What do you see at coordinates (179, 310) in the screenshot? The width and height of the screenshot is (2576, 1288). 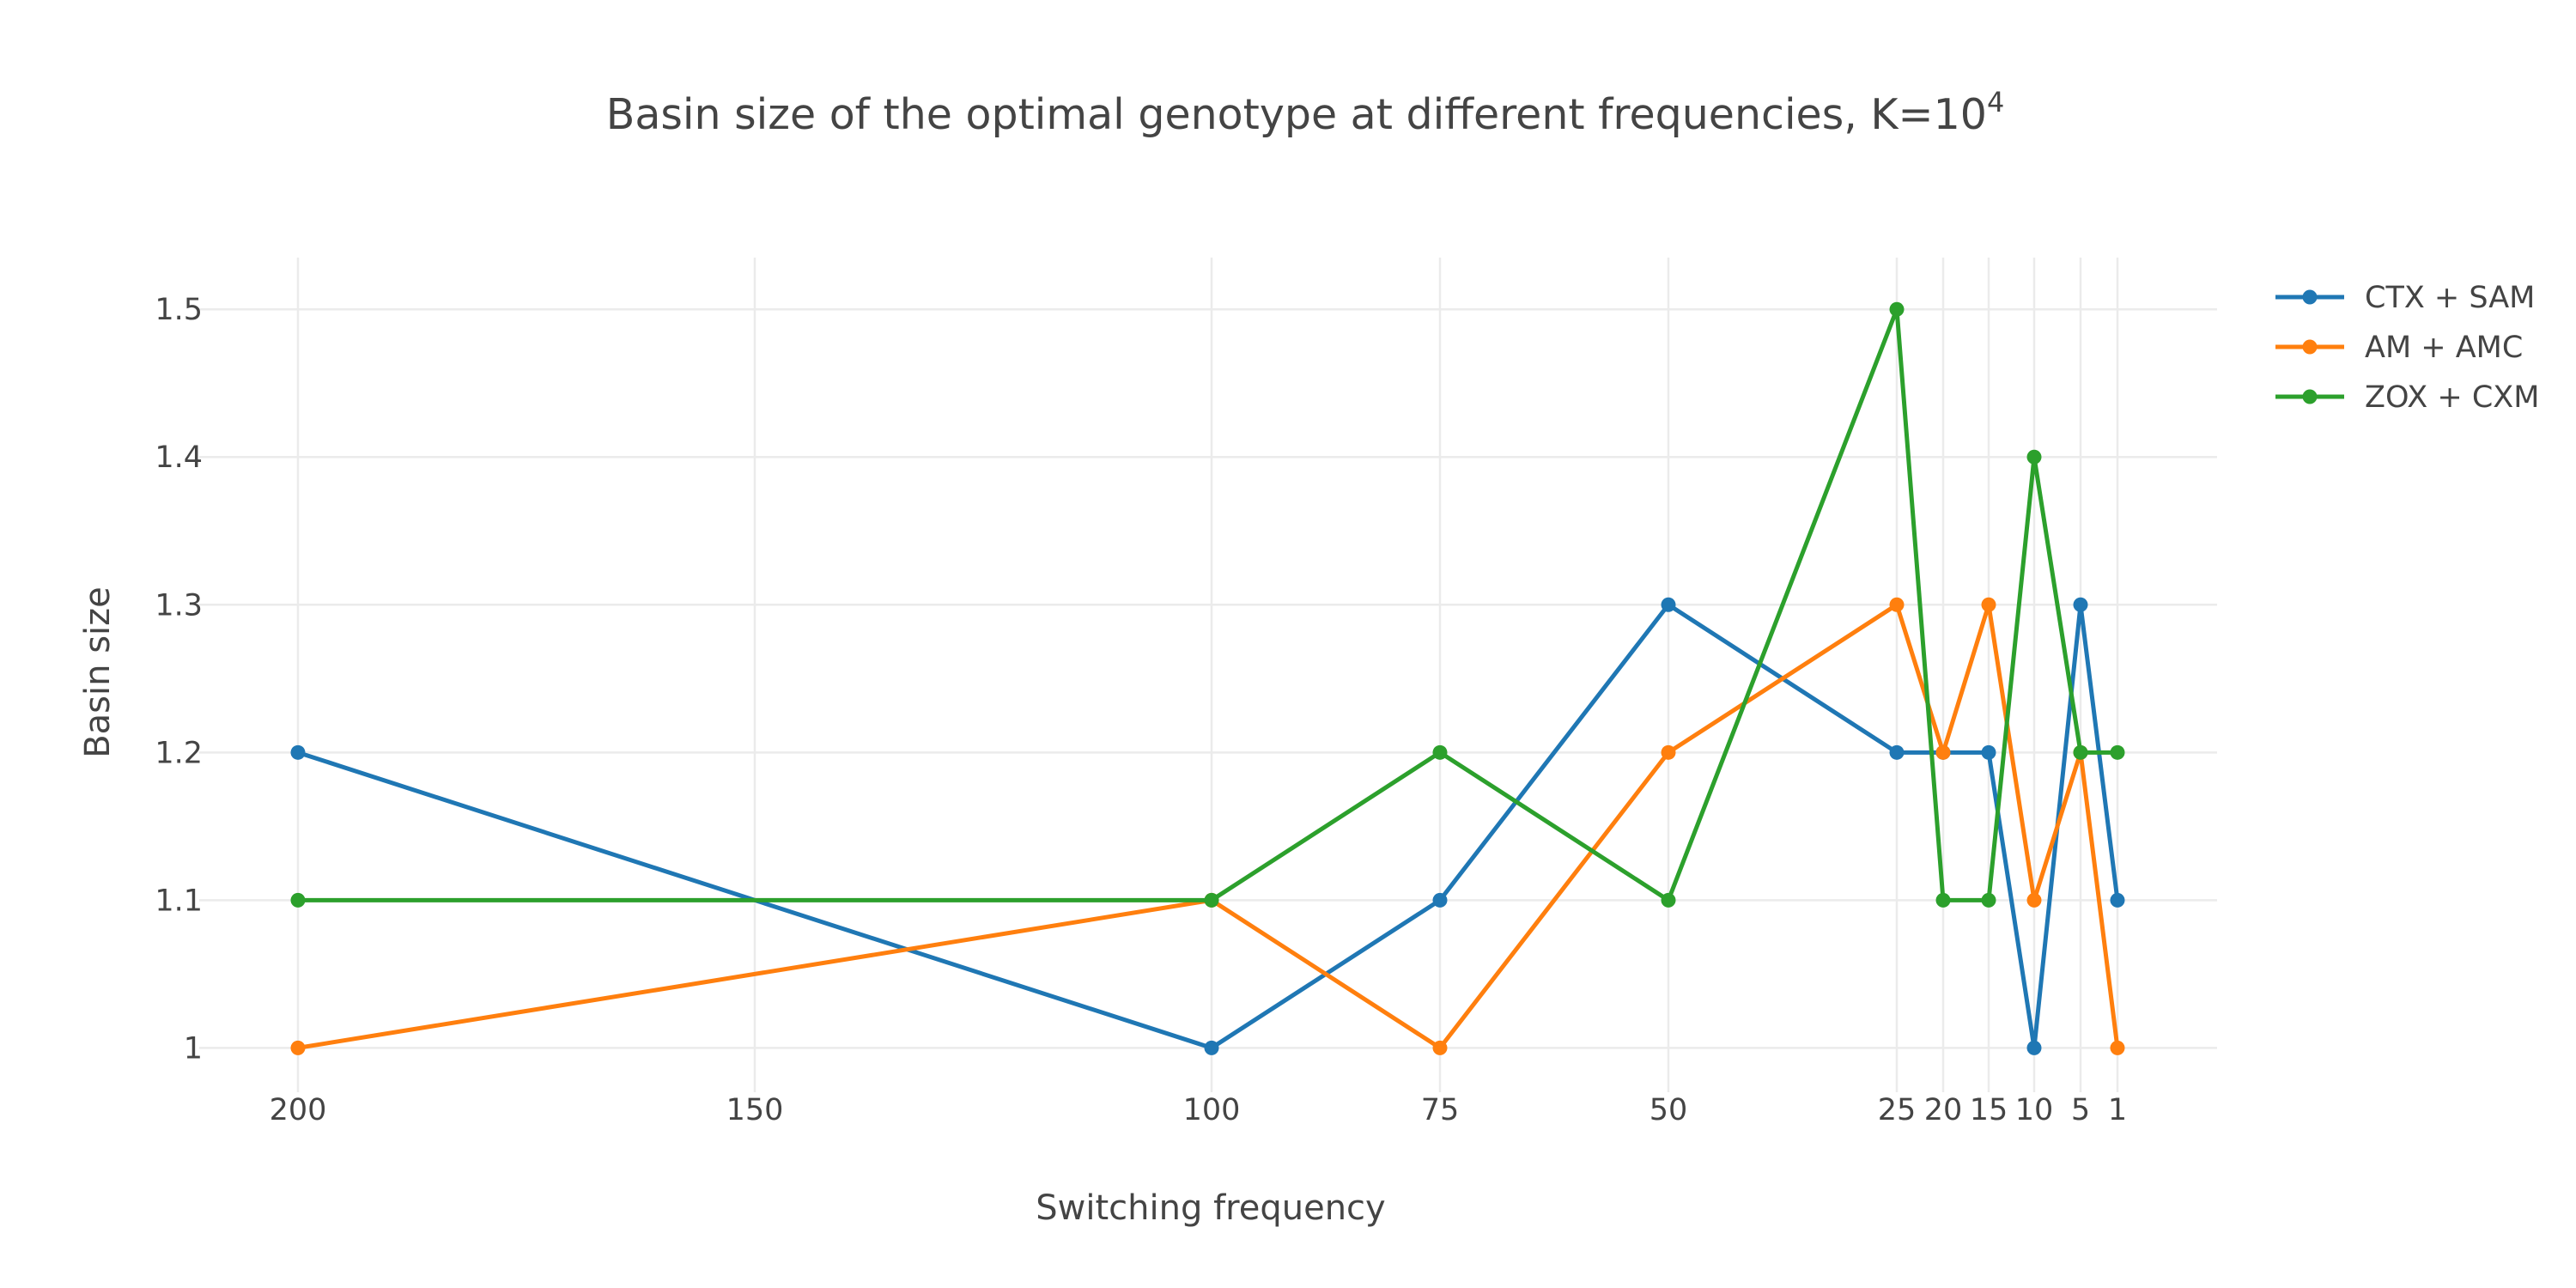 I see `y-tick-label: 1.5` at bounding box center [179, 310].